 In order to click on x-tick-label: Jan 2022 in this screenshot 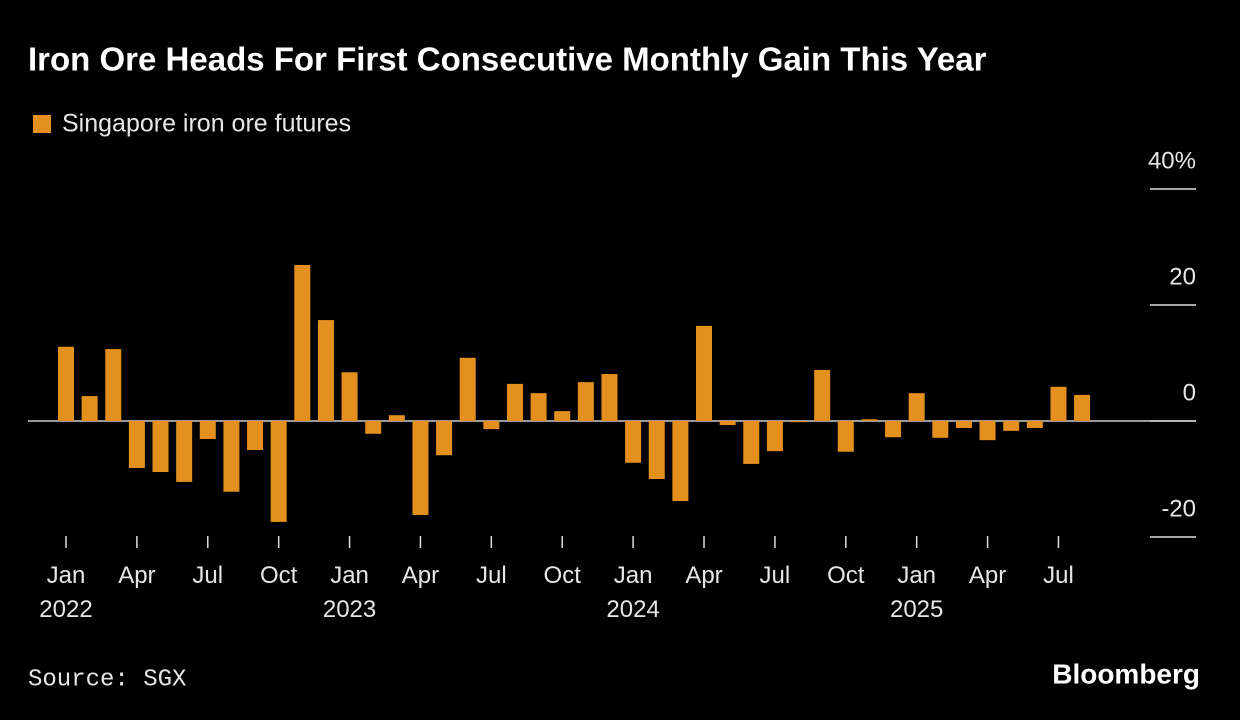, I will do `click(65, 592)`.